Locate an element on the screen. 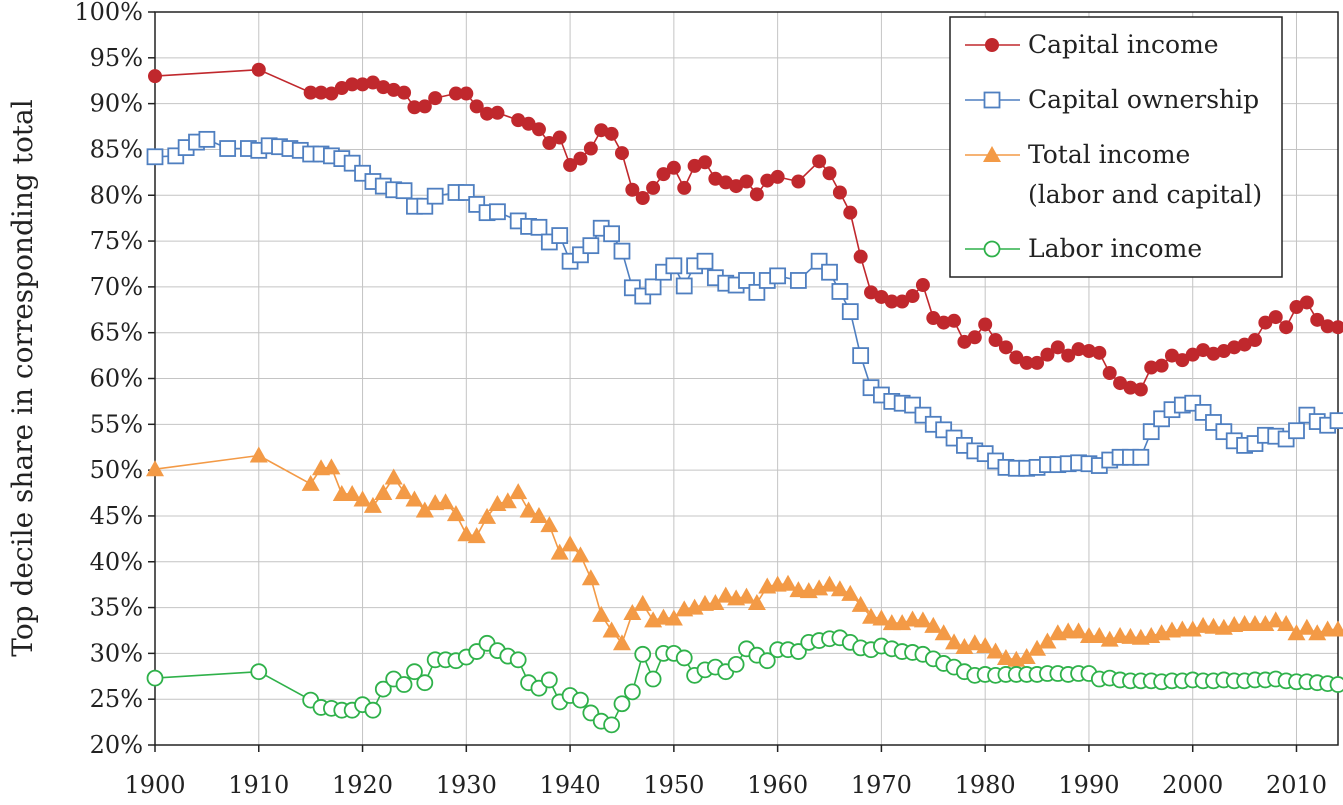  y-tick-label: 75% is located at coordinates (116, 241).